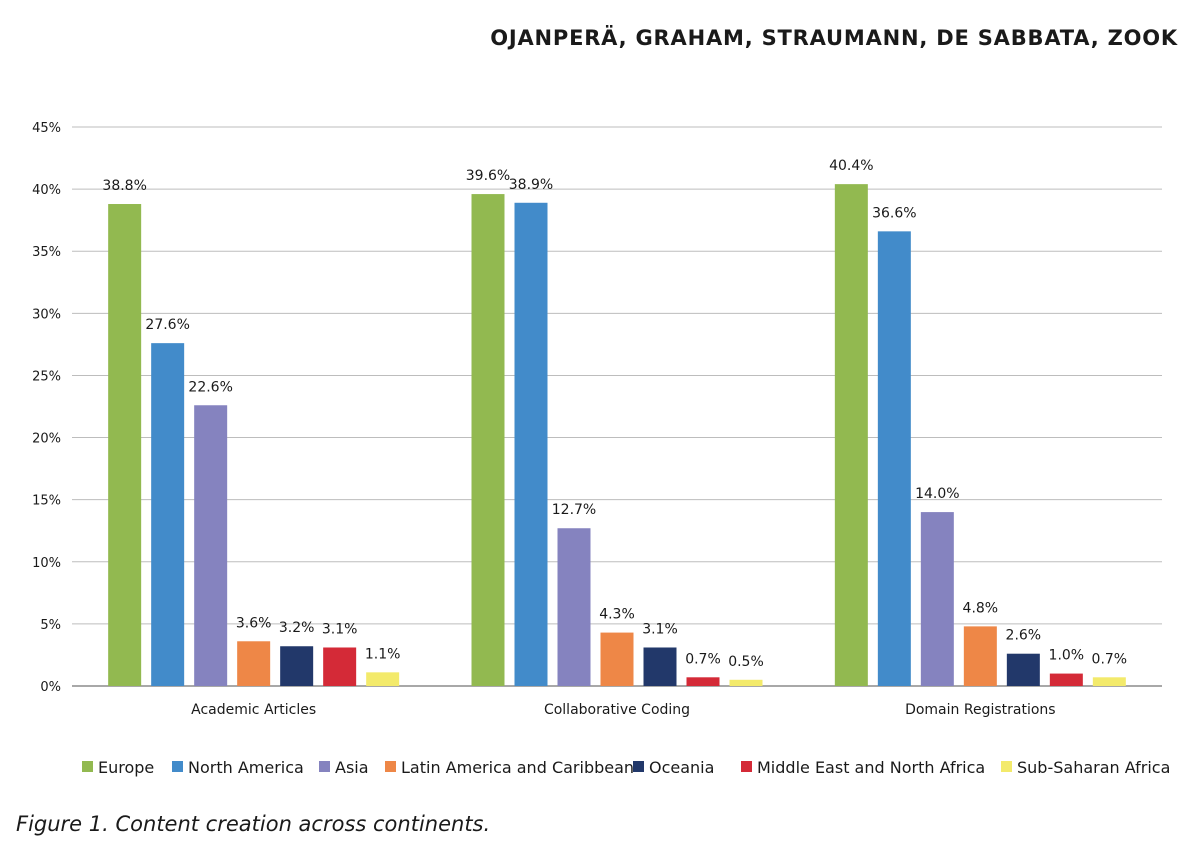 Image resolution: width=1200 pixels, height=858 pixels. Describe the element at coordinates (617, 710) in the screenshot. I see `category-label: Collaborative Coding` at that location.